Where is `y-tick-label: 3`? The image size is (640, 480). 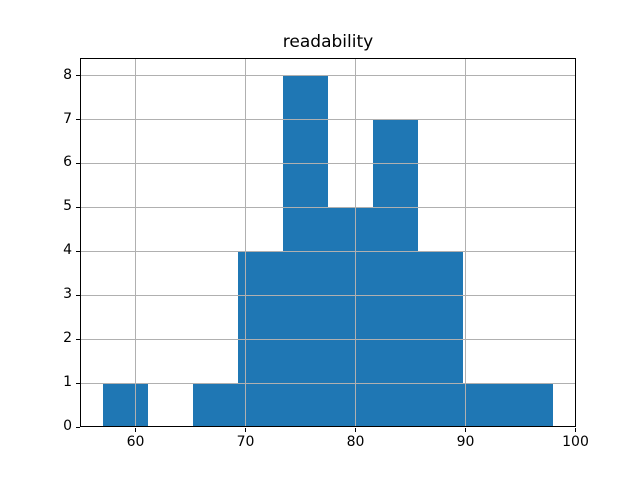 y-tick-label: 3 is located at coordinates (67, 294).